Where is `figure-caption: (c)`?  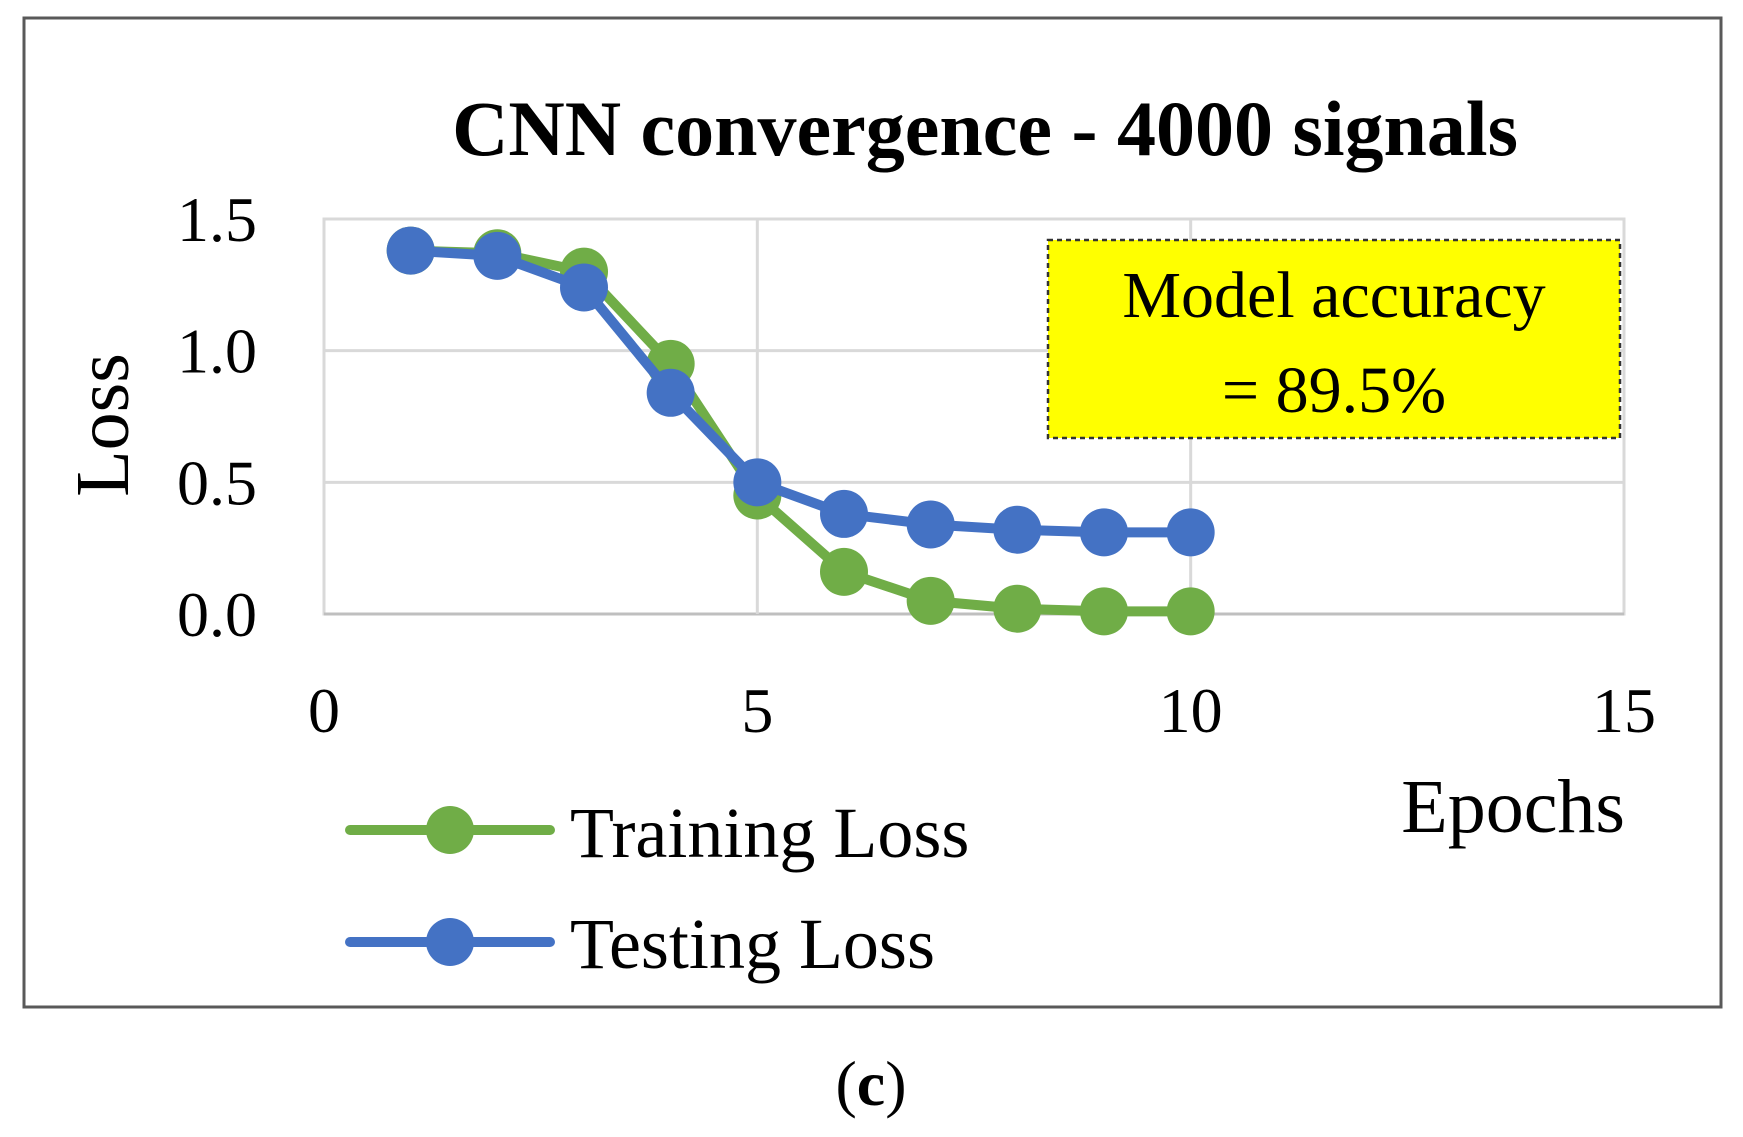 figure-caption: (c) is located at coordinates (870, 1083).